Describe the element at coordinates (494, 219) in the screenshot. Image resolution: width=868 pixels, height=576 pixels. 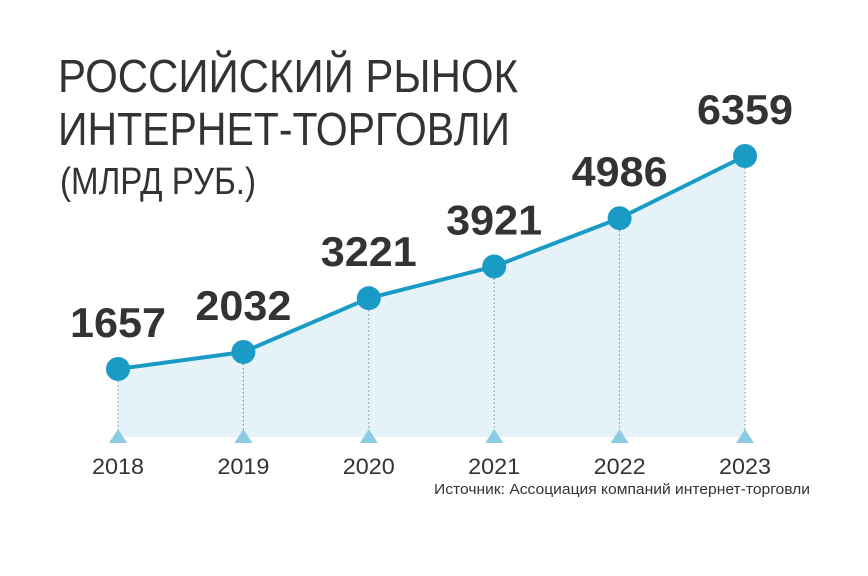
I see `data-label: 3921` at that location.